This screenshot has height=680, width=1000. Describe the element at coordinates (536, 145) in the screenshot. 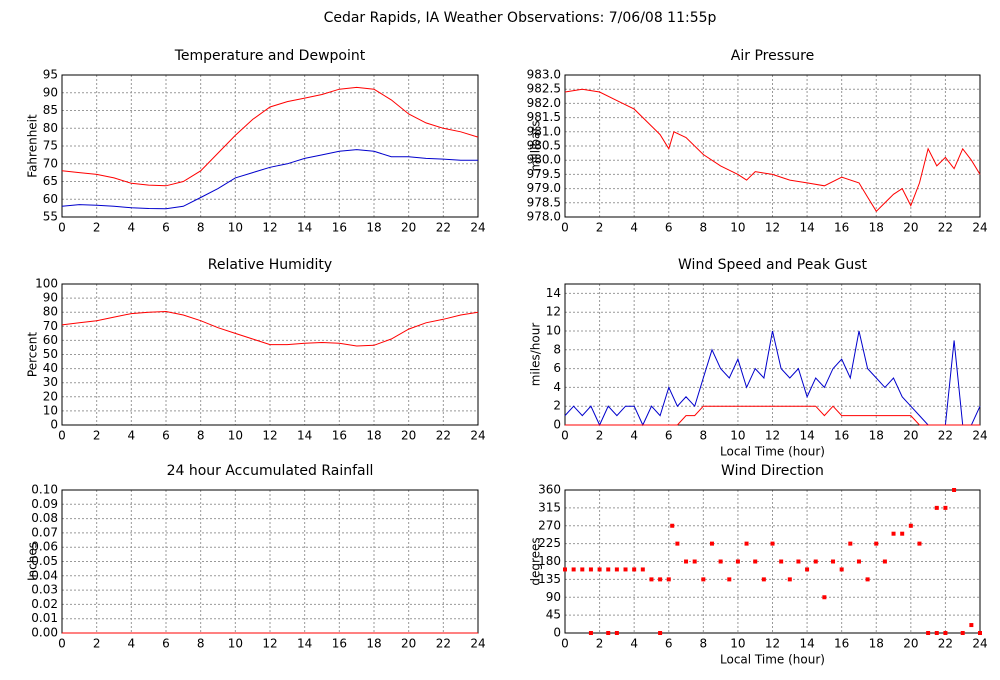

I see `y-axis-label: millibars` at that location.